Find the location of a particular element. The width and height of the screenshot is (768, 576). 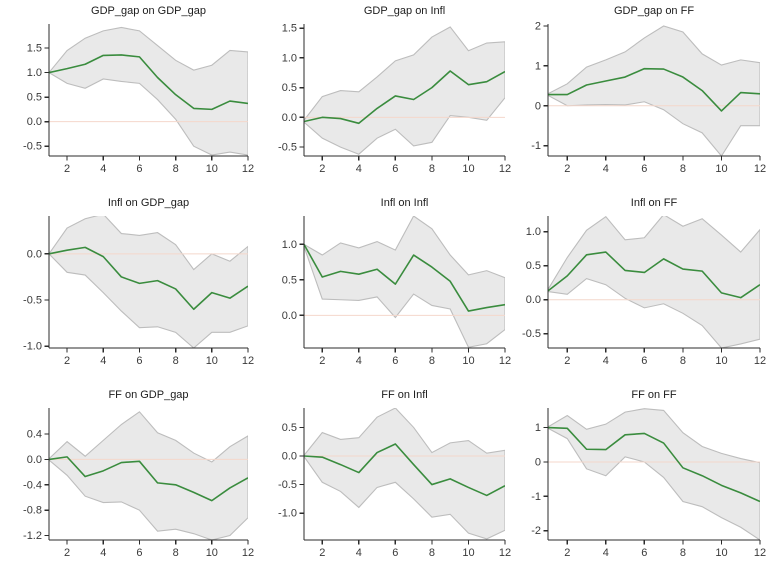

y-tick-label: 1 is located at coordinates (538, 66).